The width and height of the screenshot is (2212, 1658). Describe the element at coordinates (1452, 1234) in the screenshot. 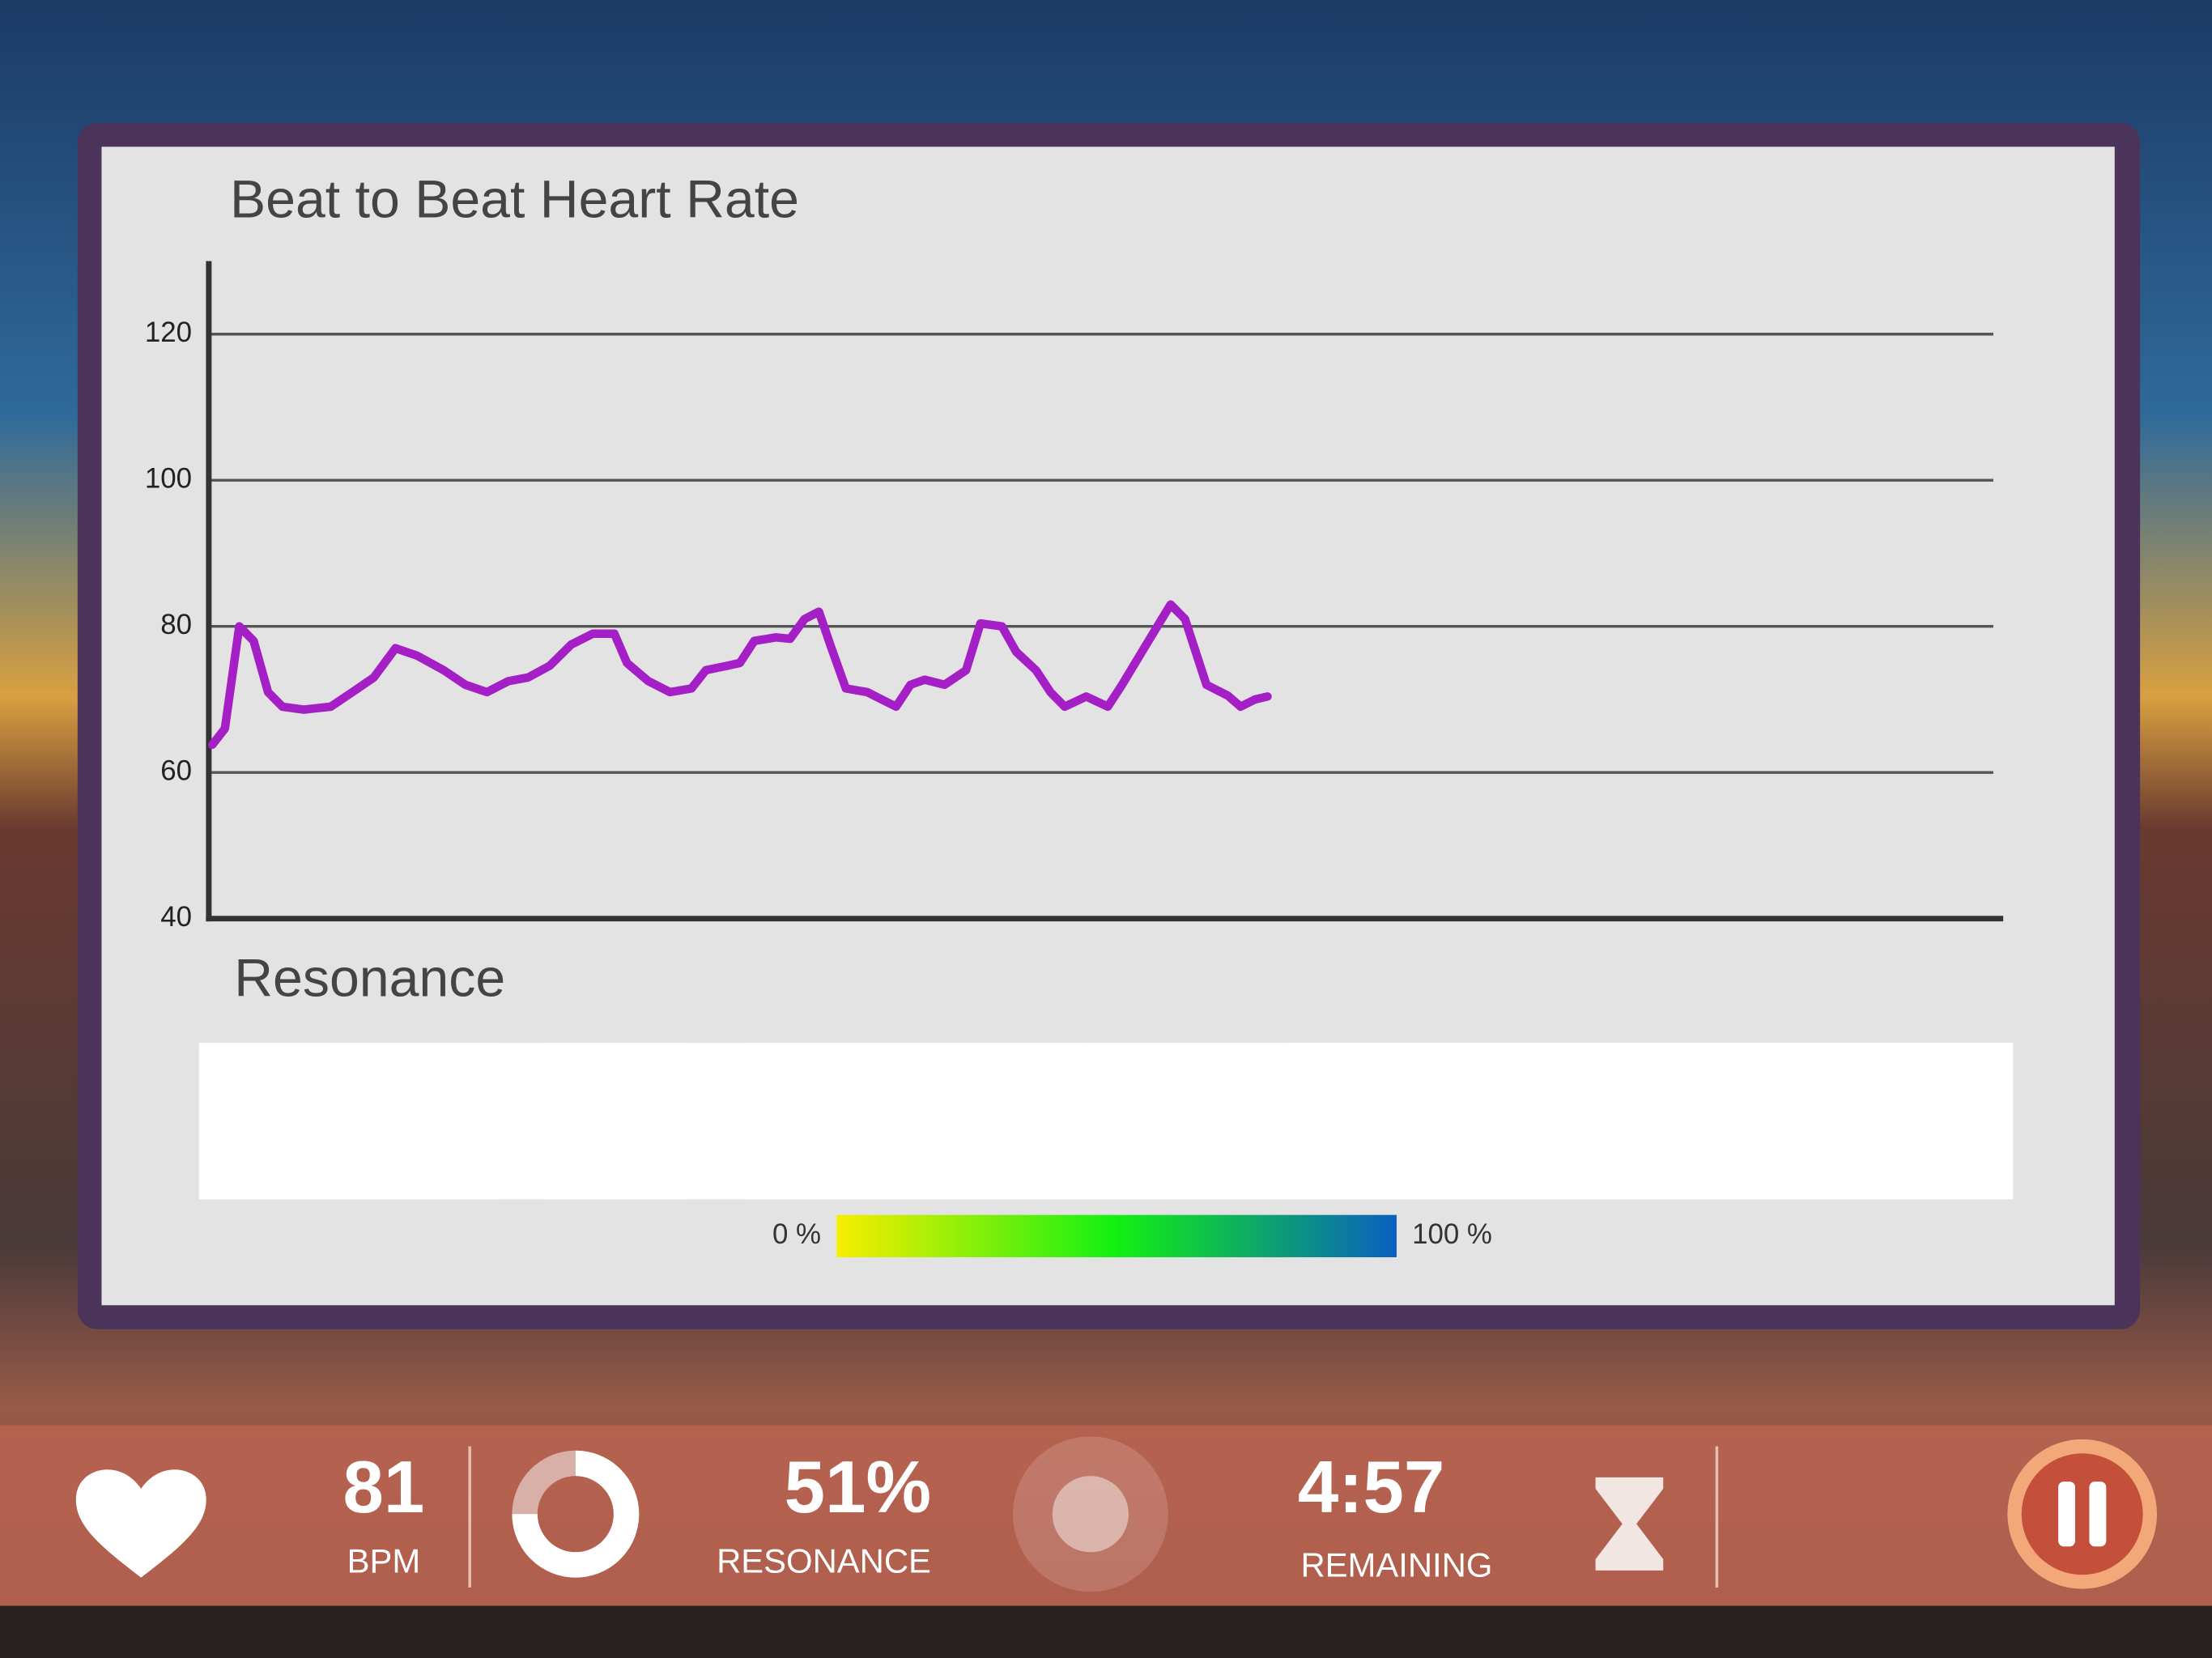

I see `legend-max: 100 %` at that location.